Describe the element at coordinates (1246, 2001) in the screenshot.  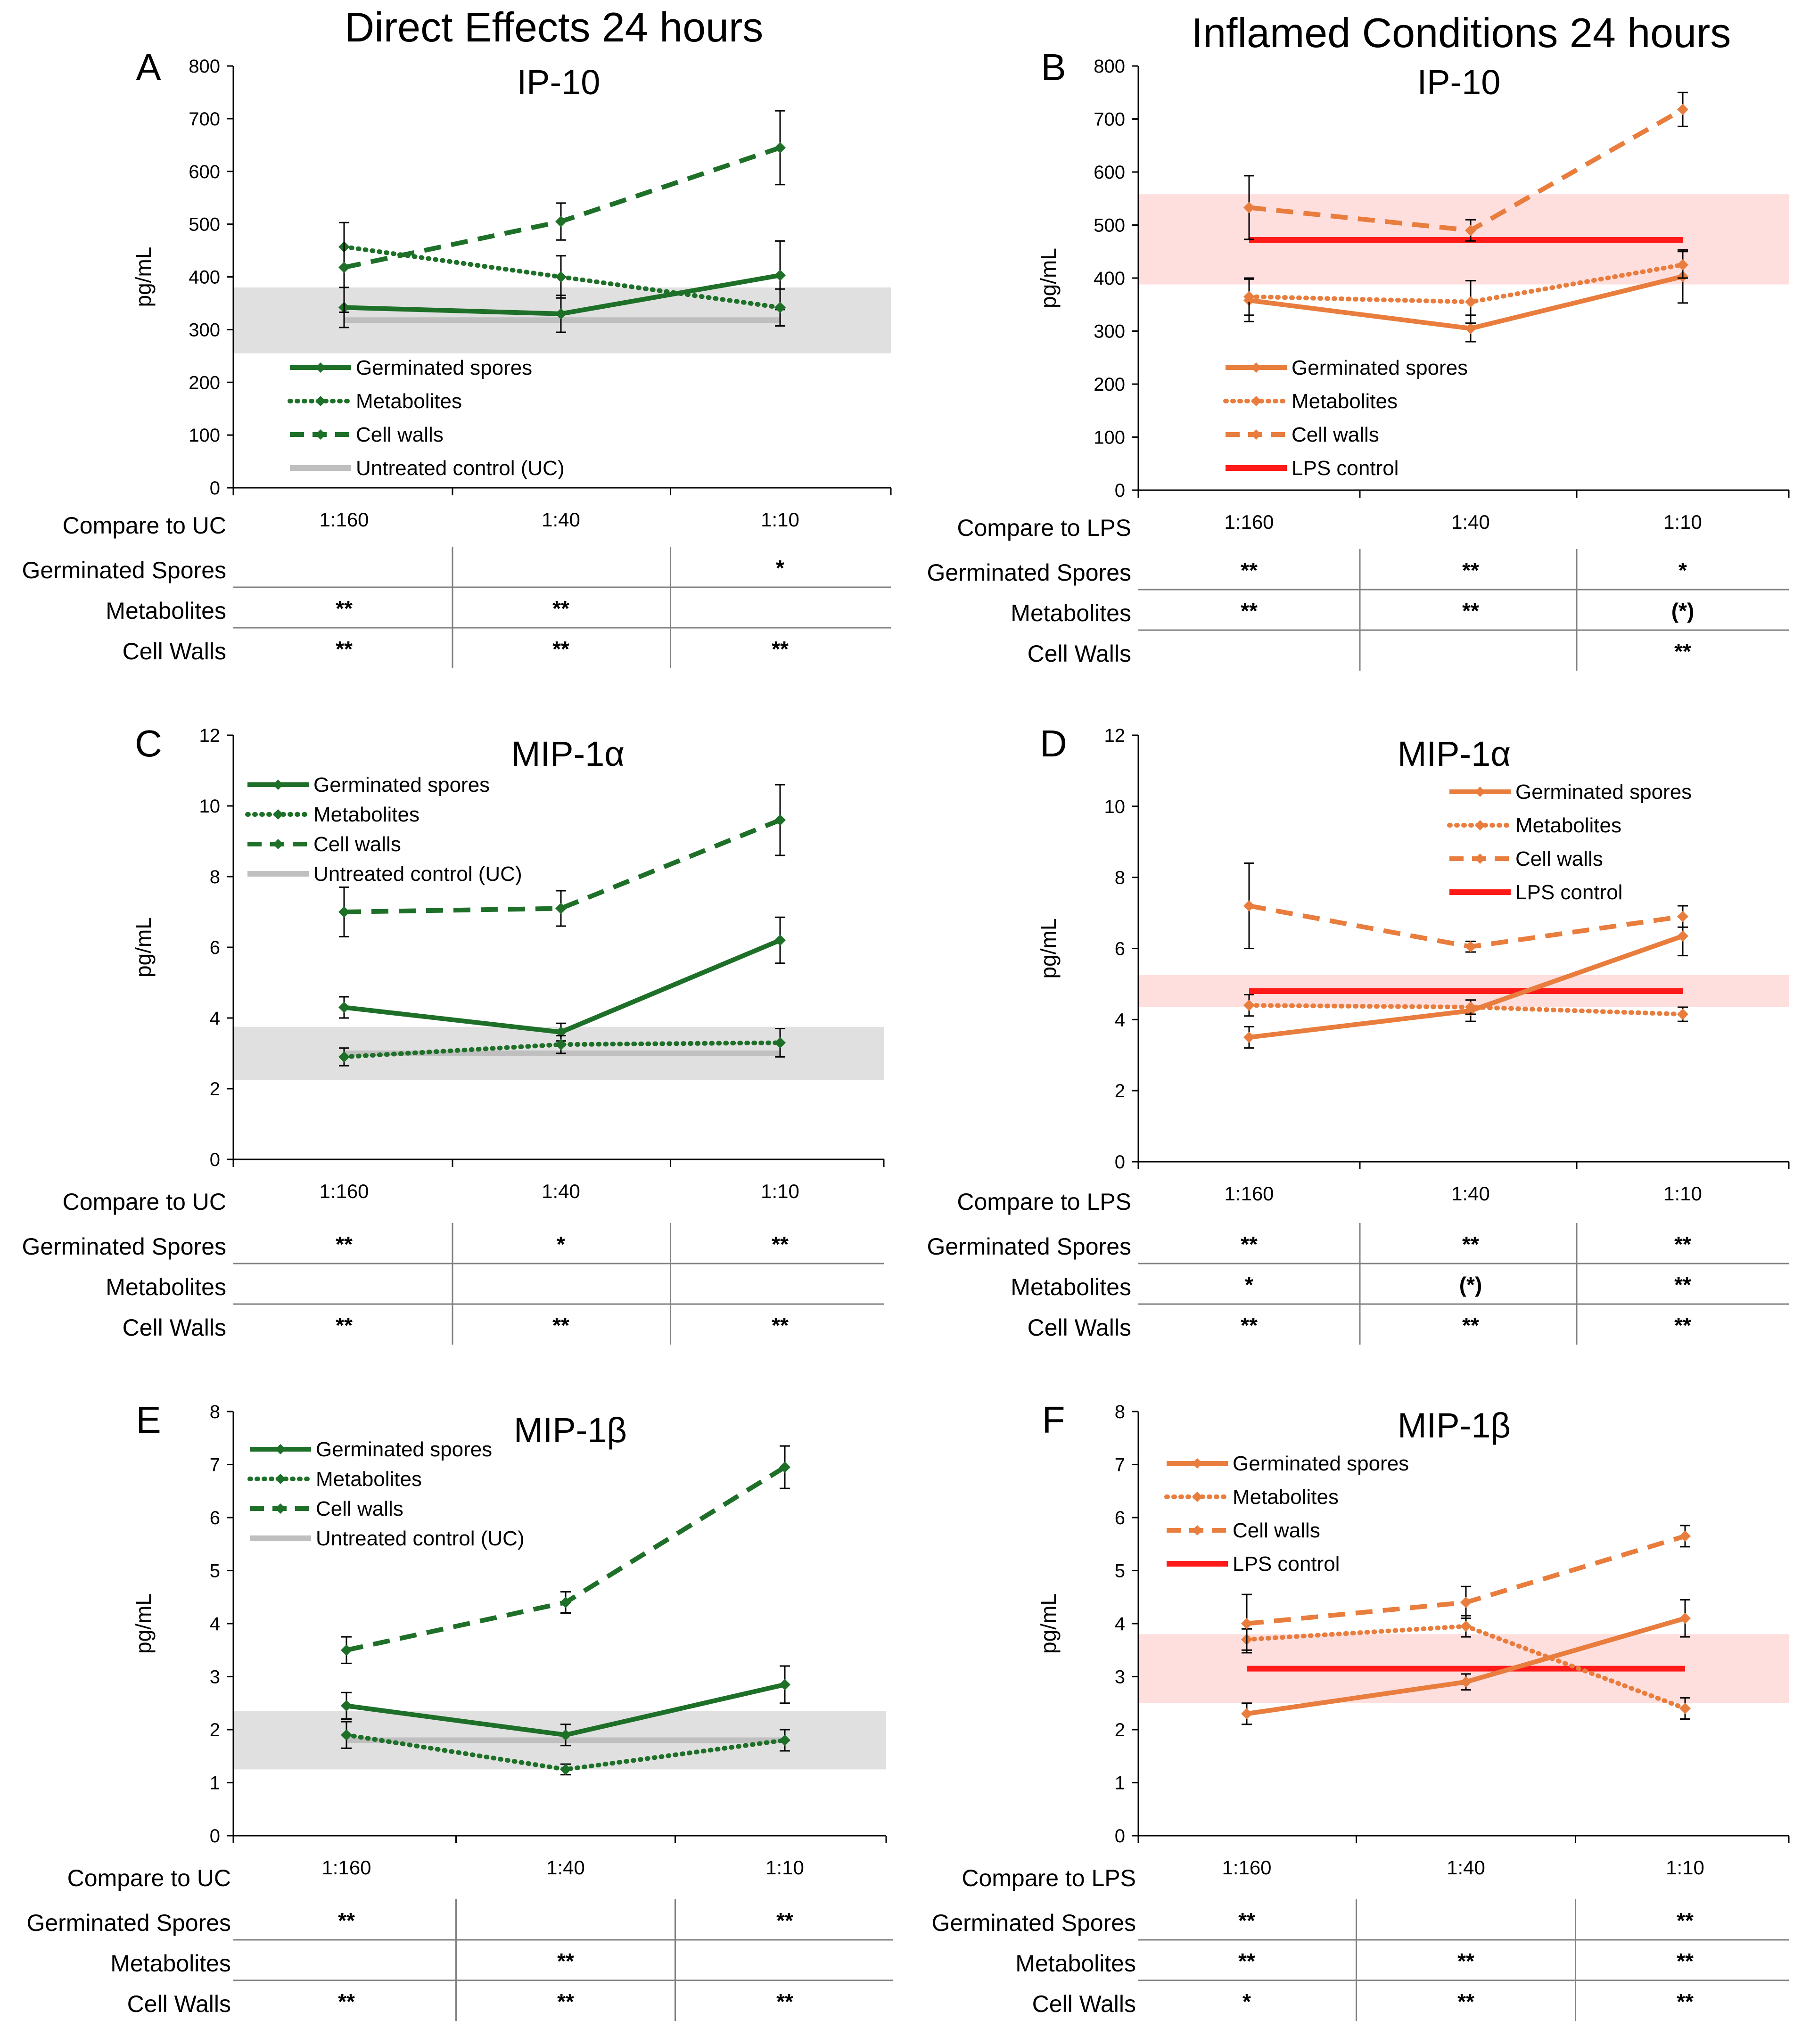
I see `table-cell: *` at that location.